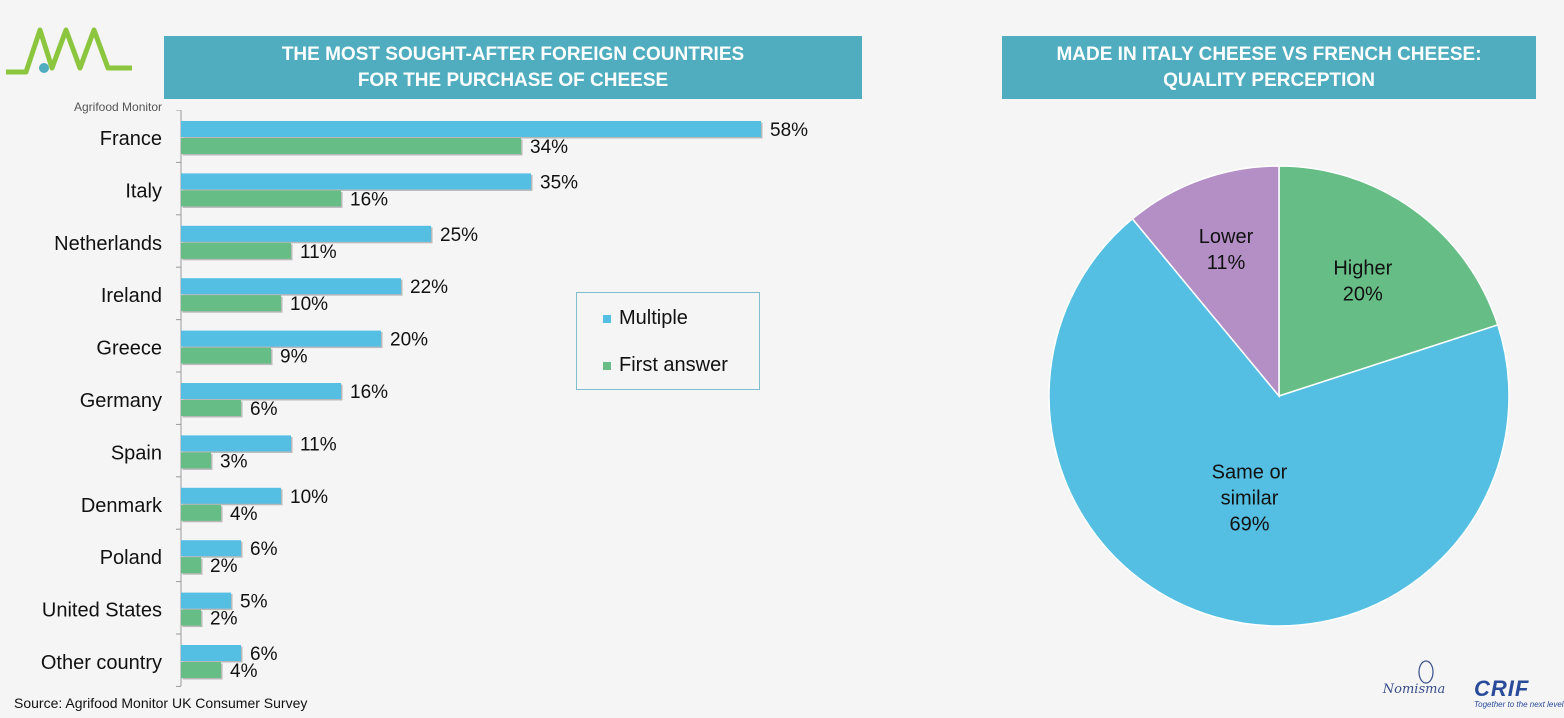 The image size is (1564, 718). I want to click on bar-first-answer-germany, so click(211, 408).